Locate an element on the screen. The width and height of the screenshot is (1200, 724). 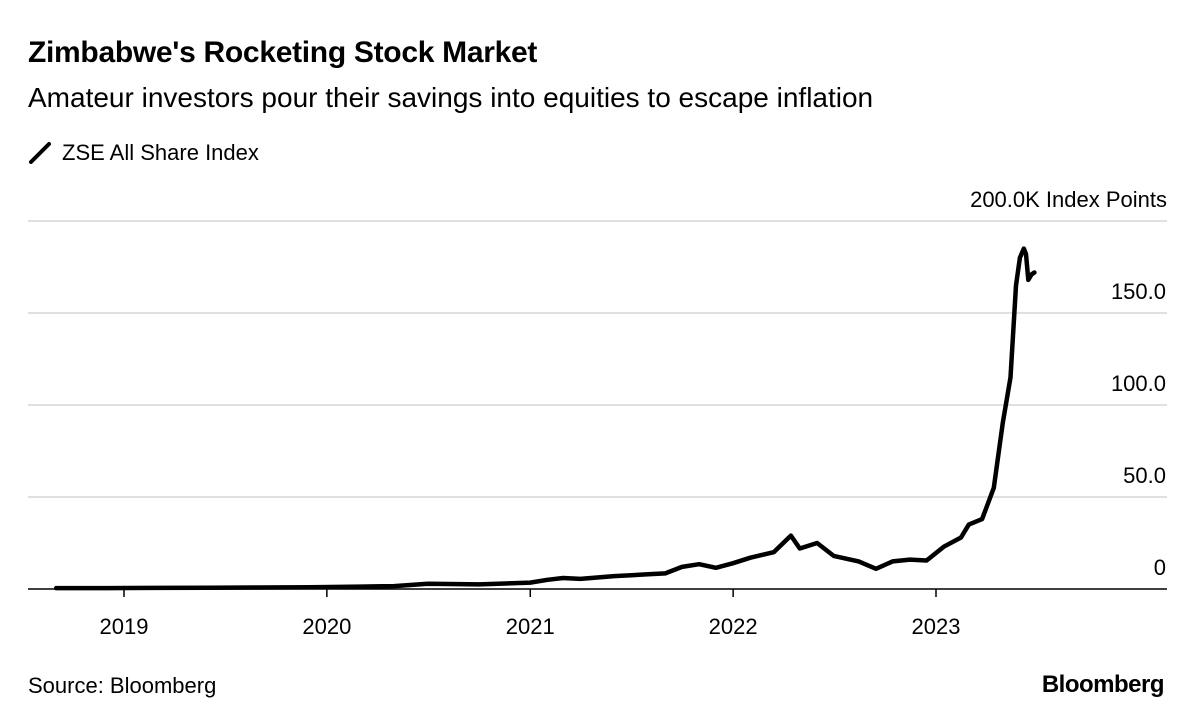
source-note: Source: Bloomberg is located at coordinates (122, 685).